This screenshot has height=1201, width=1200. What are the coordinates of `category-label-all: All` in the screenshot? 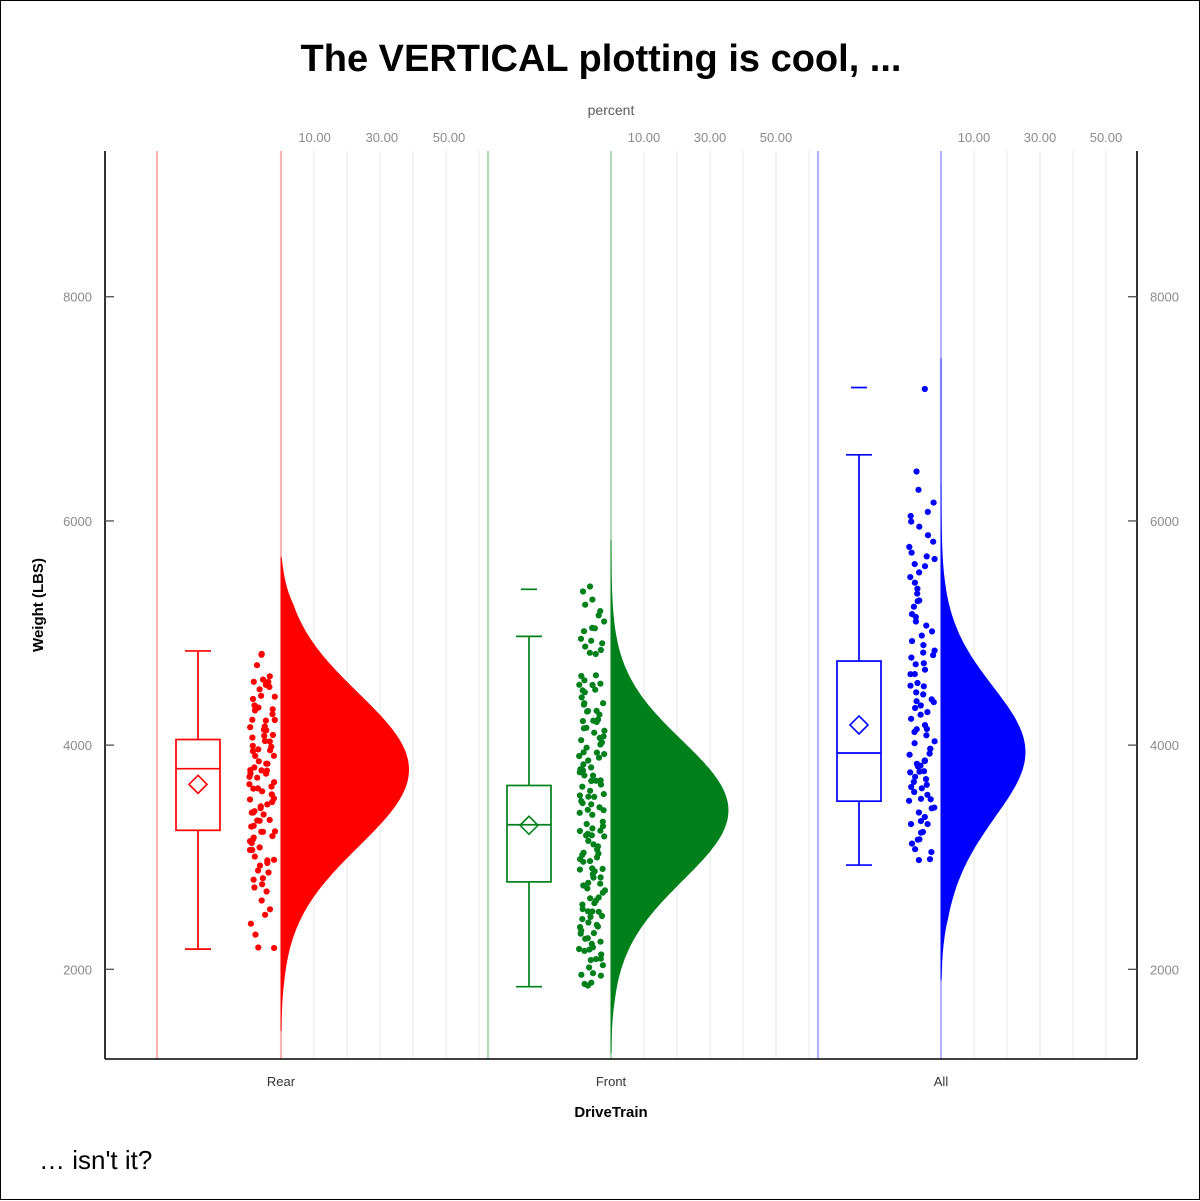 It's located at (941, 1081).